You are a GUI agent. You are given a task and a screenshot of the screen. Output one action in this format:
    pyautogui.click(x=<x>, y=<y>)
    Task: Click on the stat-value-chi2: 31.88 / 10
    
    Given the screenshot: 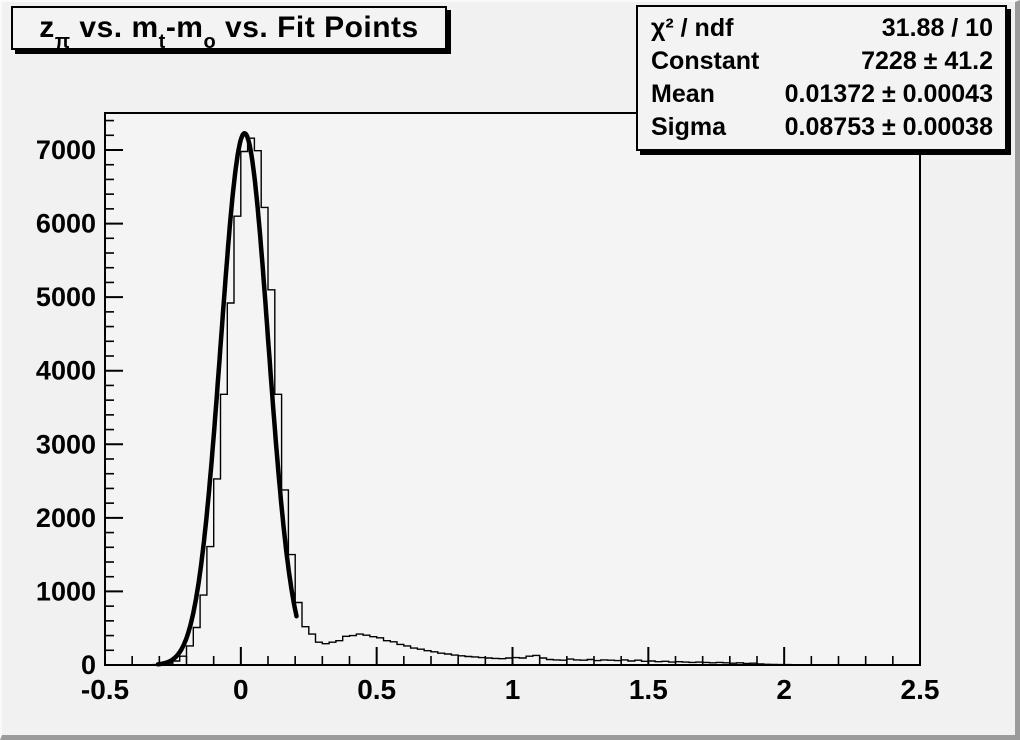 What is the action you would take?
    pyautogui.click(x=937, y=27)
    